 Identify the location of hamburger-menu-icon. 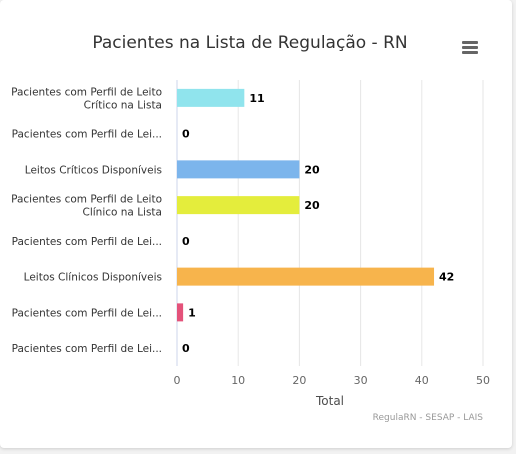
(470, 48).